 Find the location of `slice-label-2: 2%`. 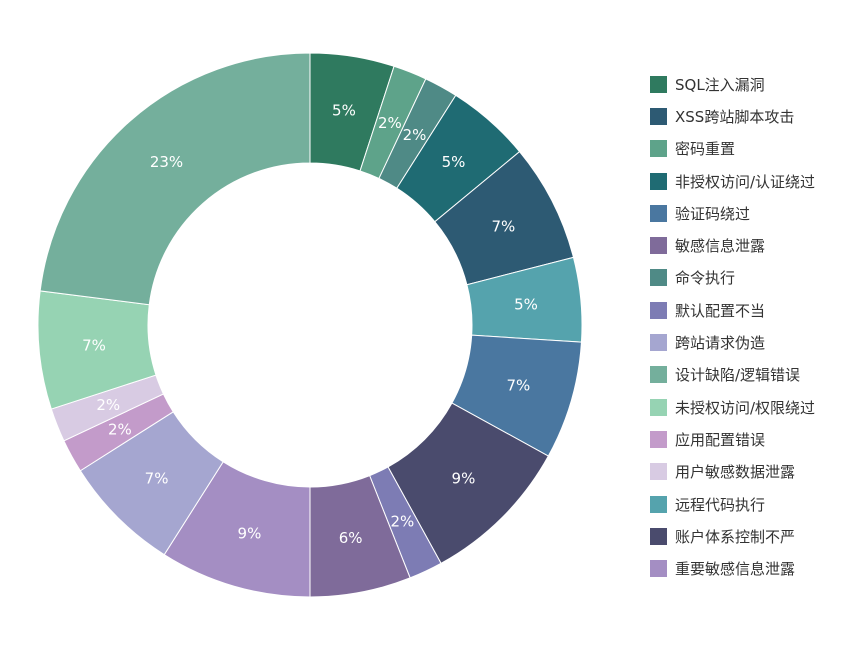

slice-label-2: 2% is located at coordinates (390, 123).